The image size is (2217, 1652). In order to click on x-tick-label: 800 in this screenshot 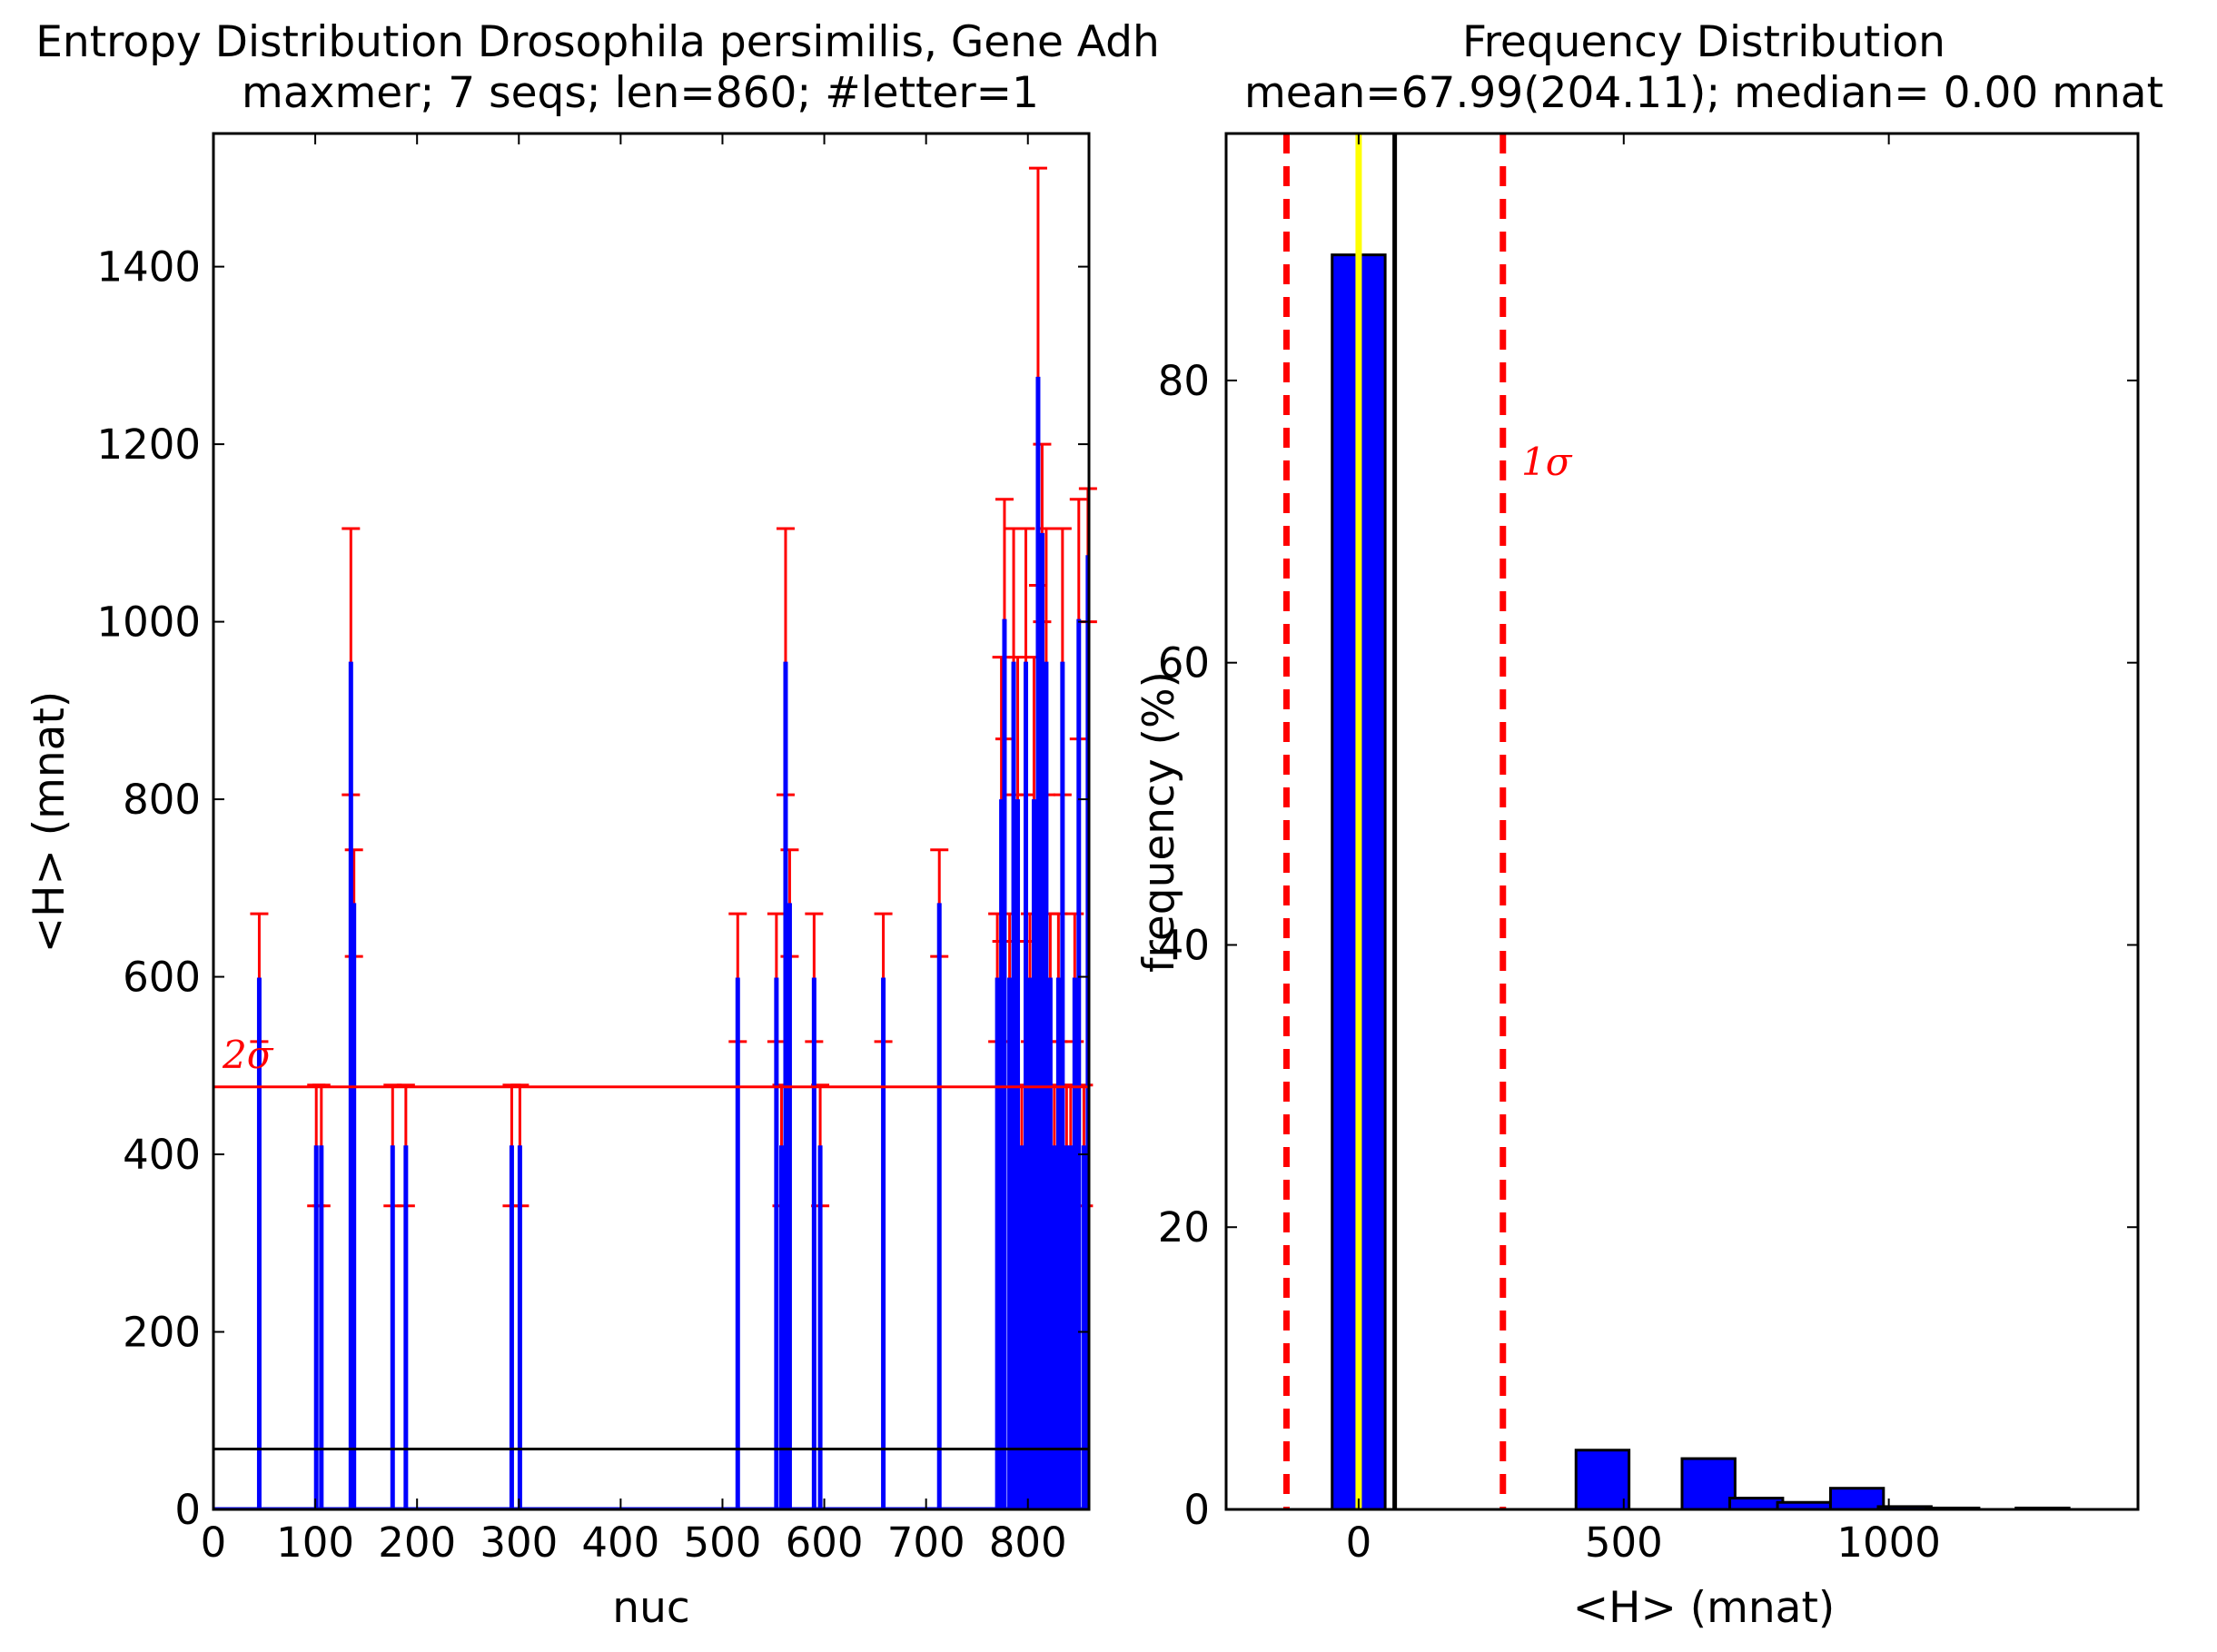, I will do `click(1028, 1542)`.